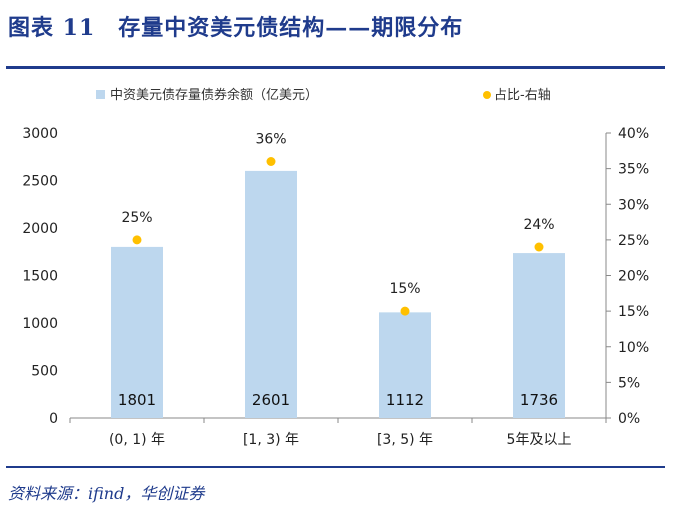 The height and width of the screenshot is (509, 677). Describe the element at coordinates (629, 419) in the screenshot. I see `y2-tick-label: 0%` at that location.